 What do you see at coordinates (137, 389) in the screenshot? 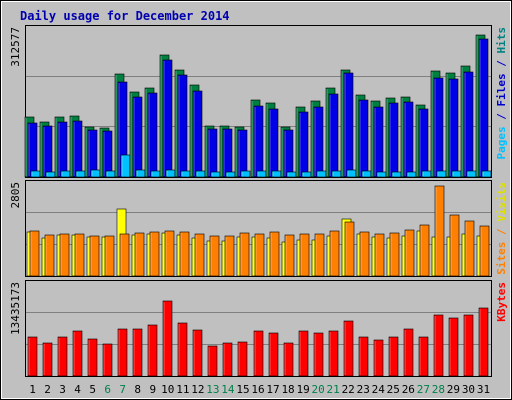
I see `x-tick-label-day-8: 8` at bounding box center [137, 389].